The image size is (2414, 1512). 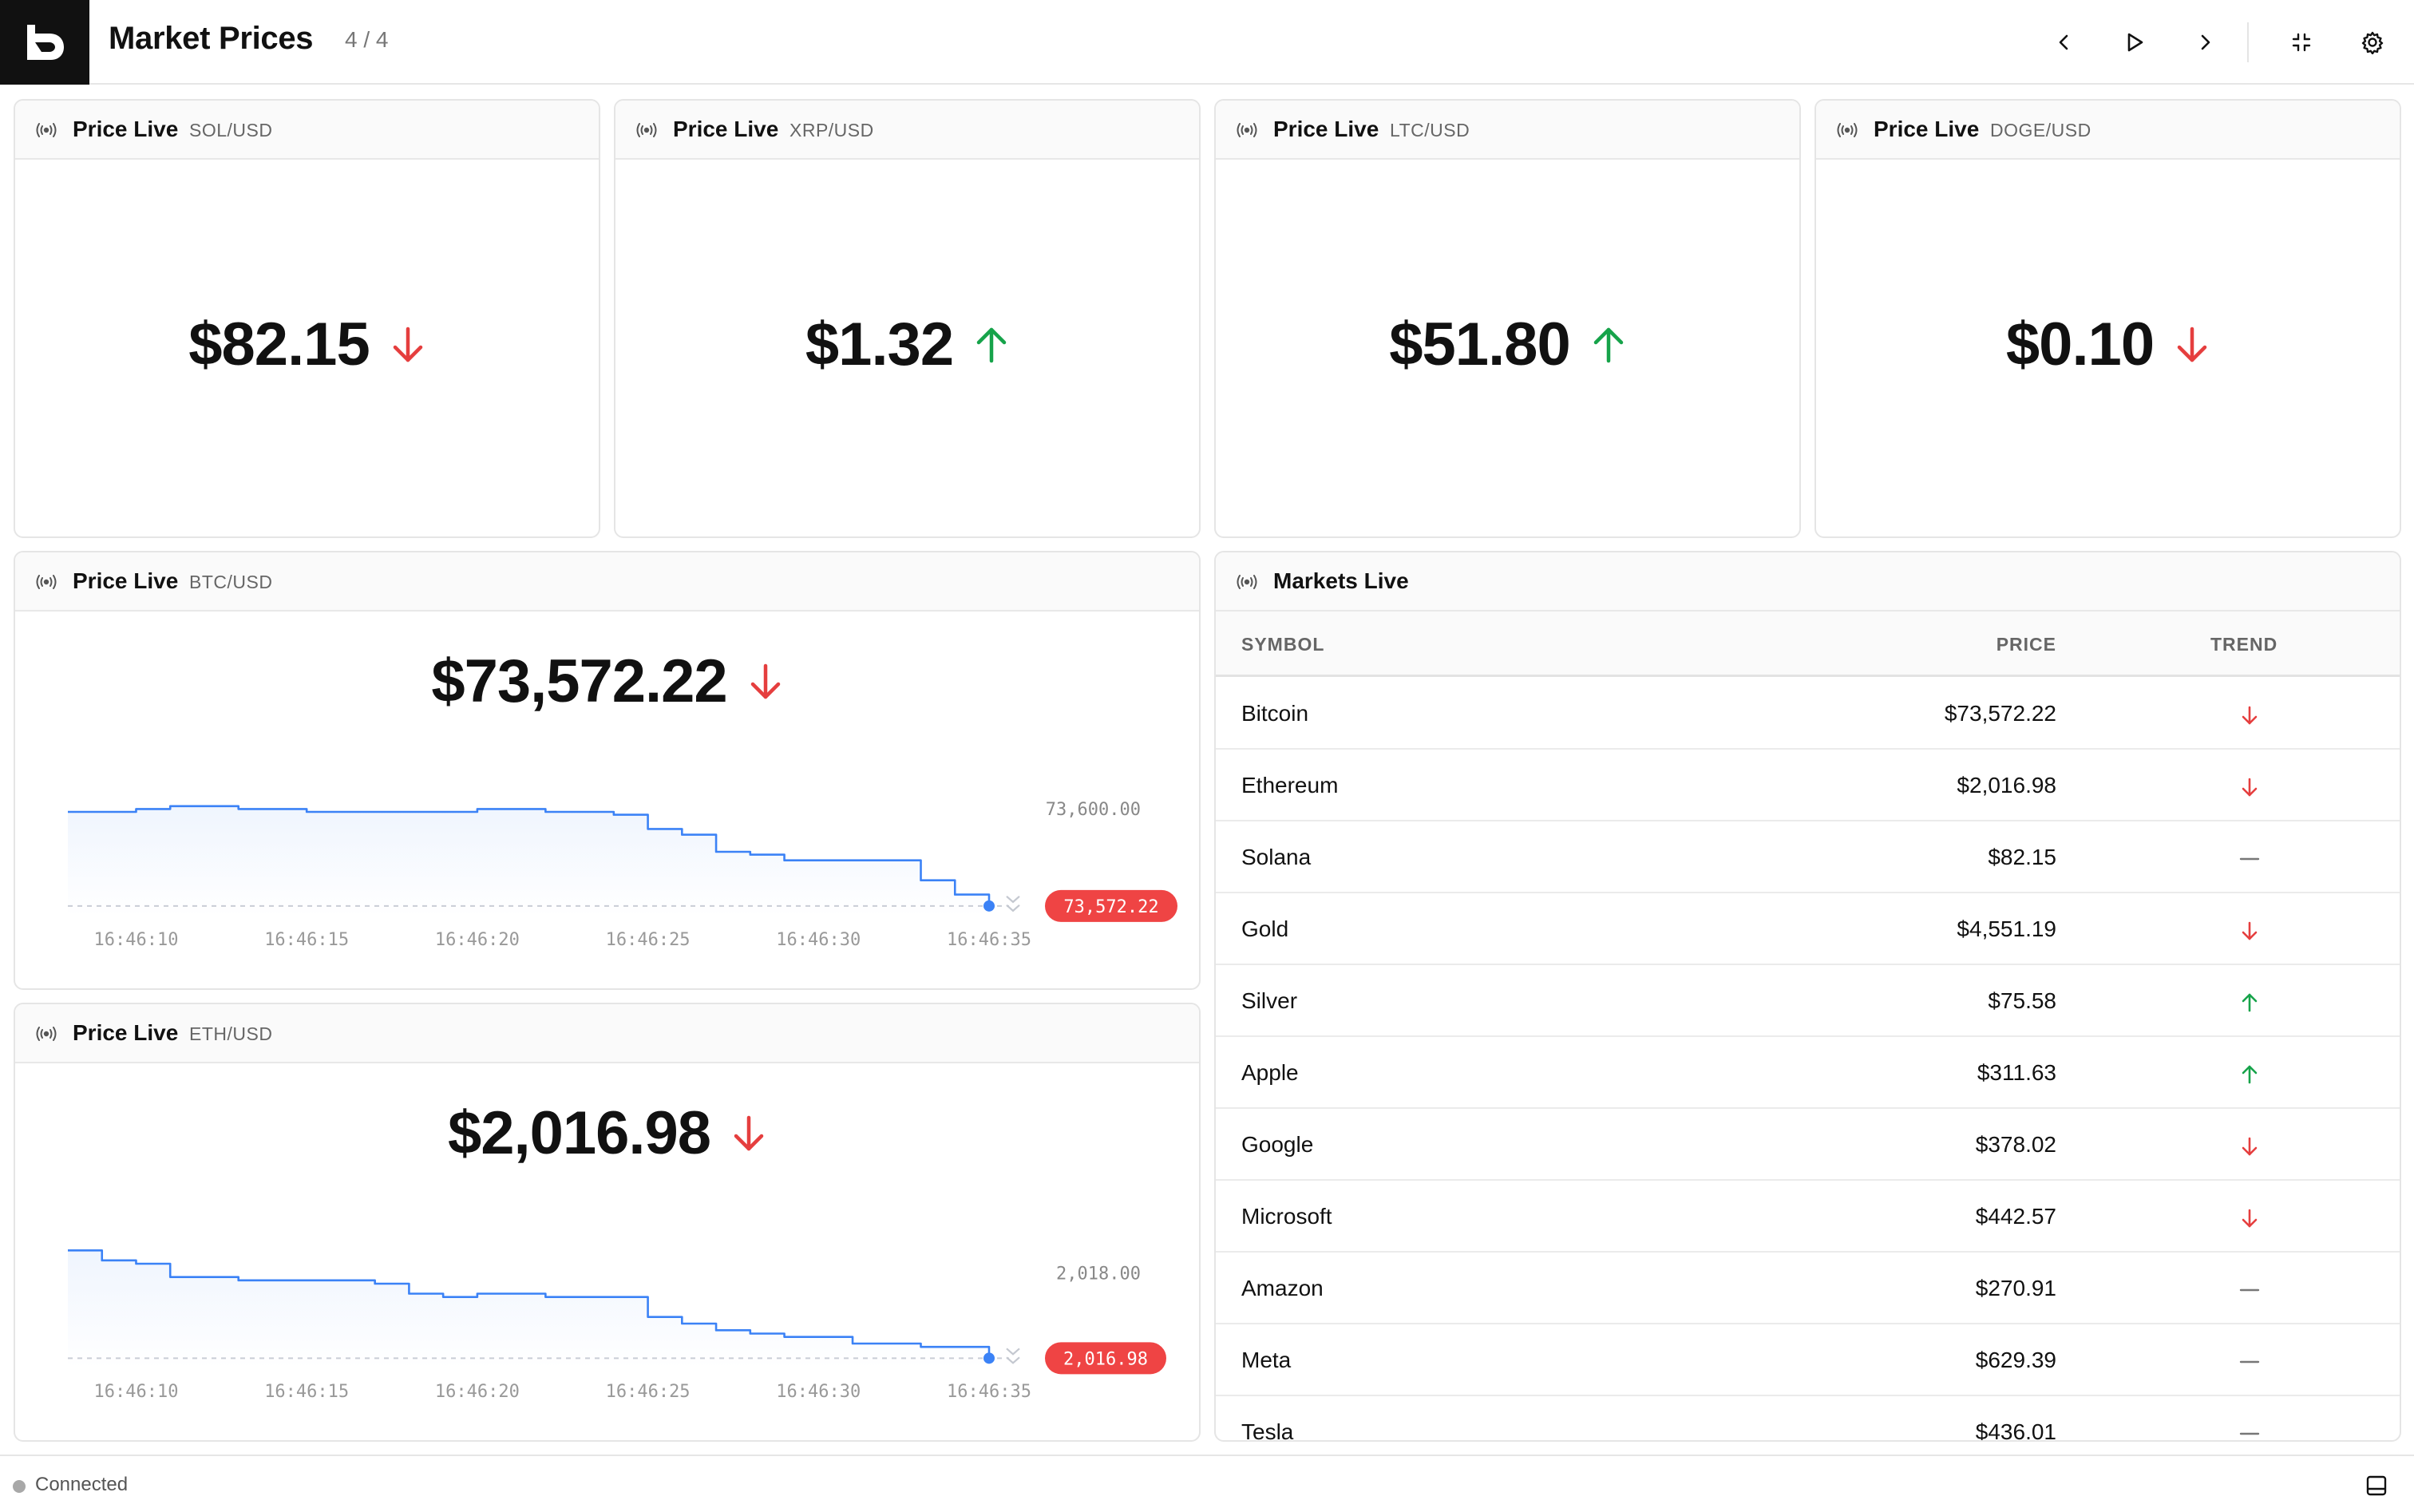 I want to click on price-cell: $442.57, so click(x=2015, y=1216).